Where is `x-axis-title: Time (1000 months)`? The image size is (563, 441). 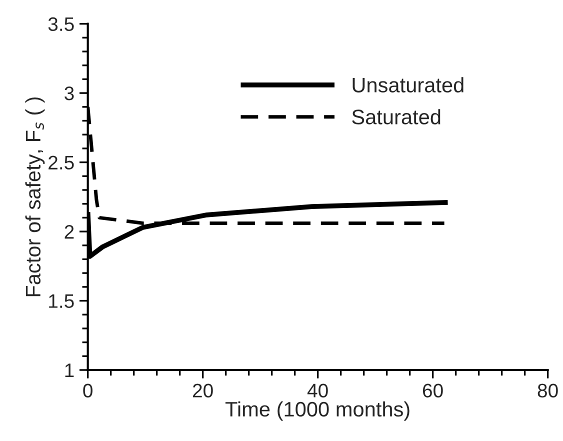 x-axis-title: Time (1000 months) is located at coordinates (317, 411).